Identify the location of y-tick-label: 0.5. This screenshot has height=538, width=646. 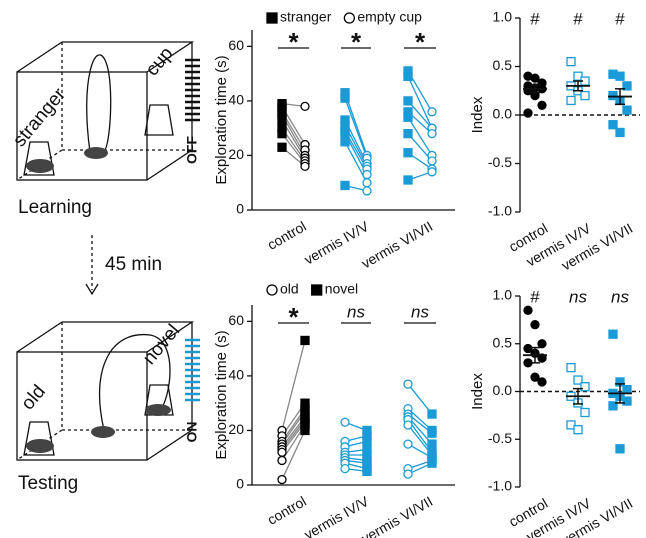
(503, 342).